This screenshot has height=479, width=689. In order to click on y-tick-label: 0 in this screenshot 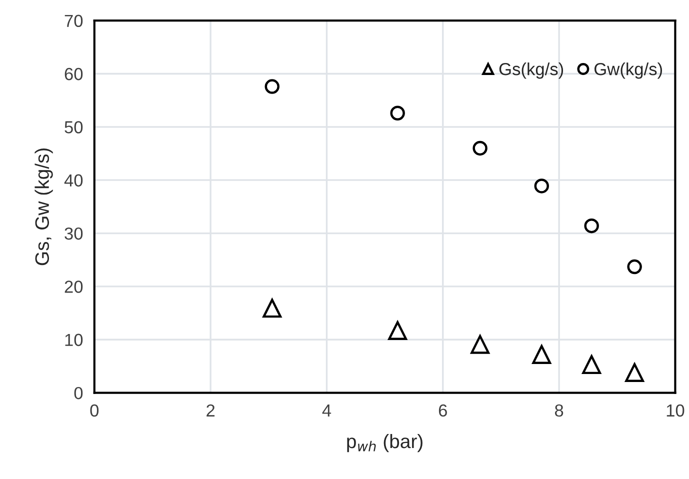, I will do `click(78, 393)`.